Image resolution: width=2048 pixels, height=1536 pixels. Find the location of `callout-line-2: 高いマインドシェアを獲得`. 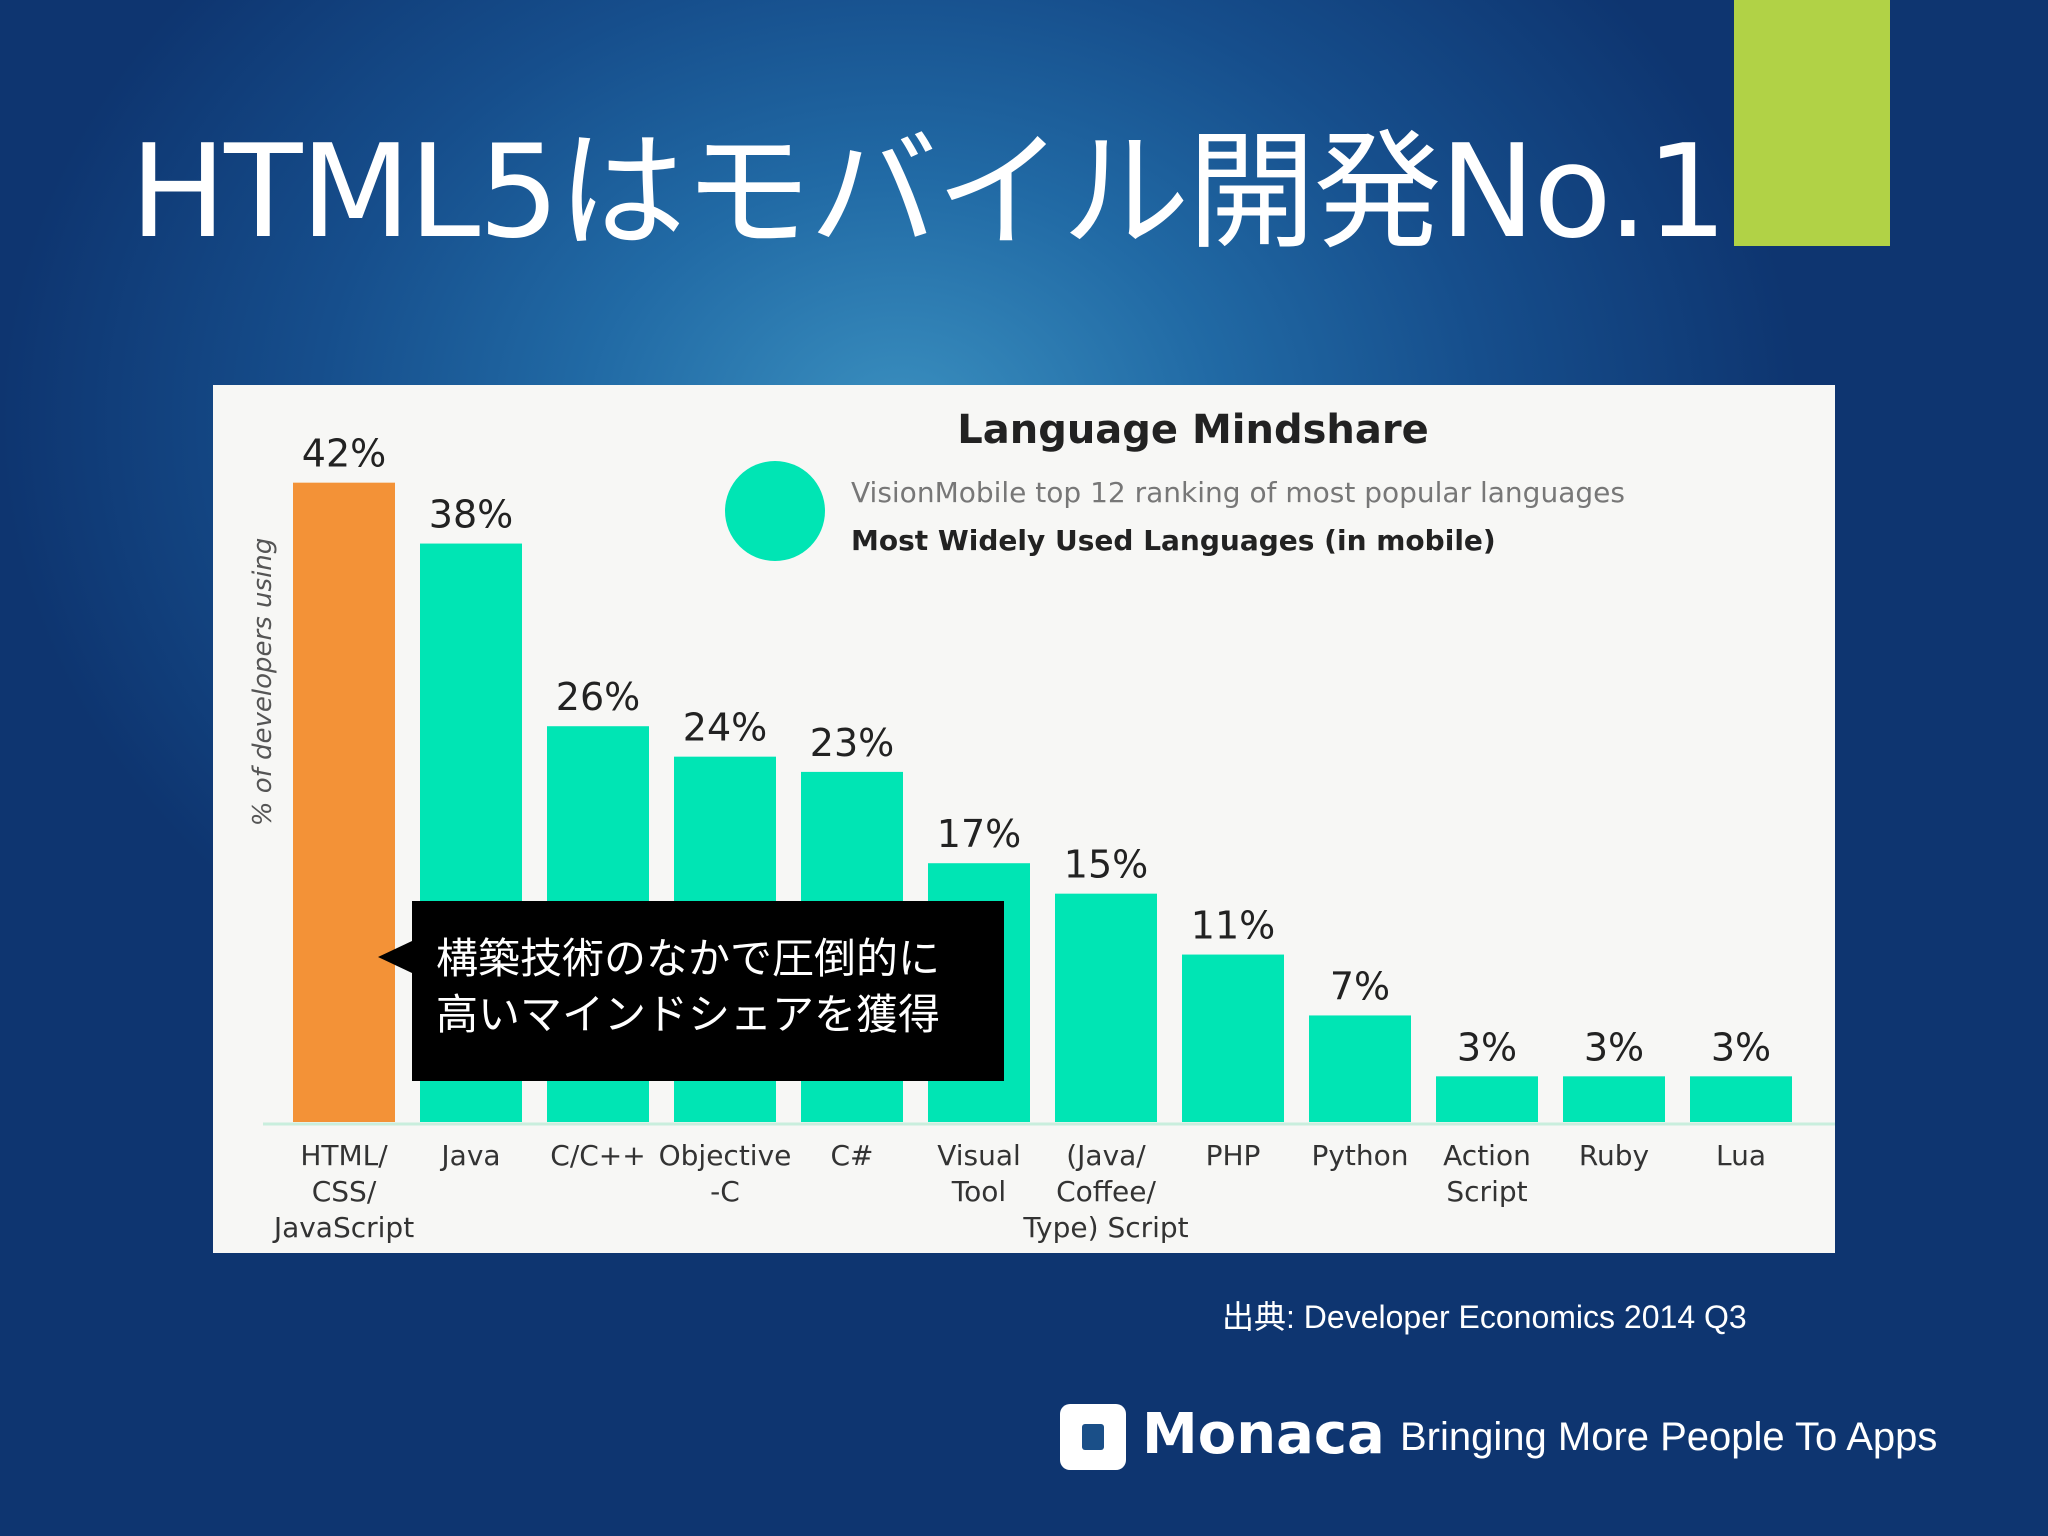

callout-line-2: 高いマインドシェアを獲得 is located at coordinates (688, 1014).